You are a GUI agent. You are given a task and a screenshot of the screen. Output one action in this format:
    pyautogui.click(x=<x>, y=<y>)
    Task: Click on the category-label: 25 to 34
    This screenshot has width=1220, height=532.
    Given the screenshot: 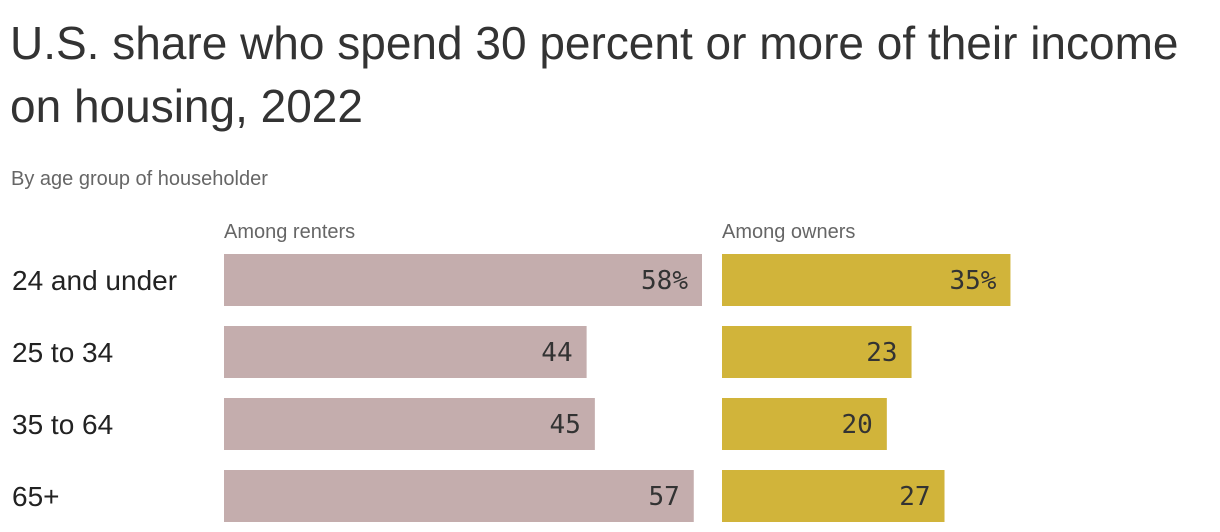 What is the action you would take?
    pyautogui.click(x=62, y=352)
    